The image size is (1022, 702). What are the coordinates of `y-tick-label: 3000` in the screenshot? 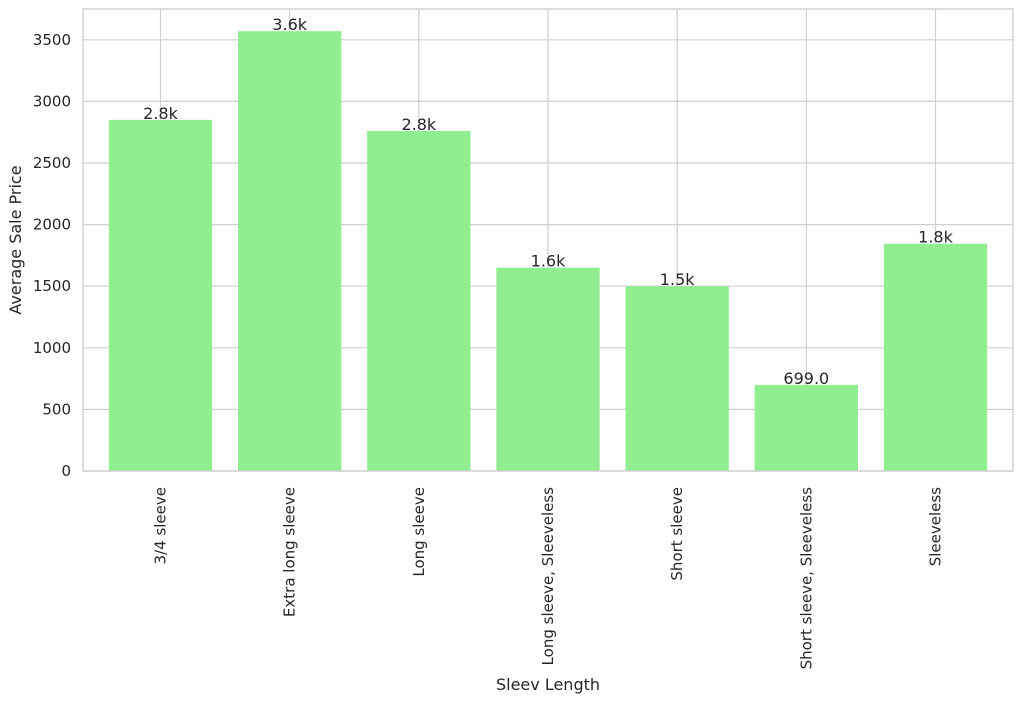 It's located at (52, 101).